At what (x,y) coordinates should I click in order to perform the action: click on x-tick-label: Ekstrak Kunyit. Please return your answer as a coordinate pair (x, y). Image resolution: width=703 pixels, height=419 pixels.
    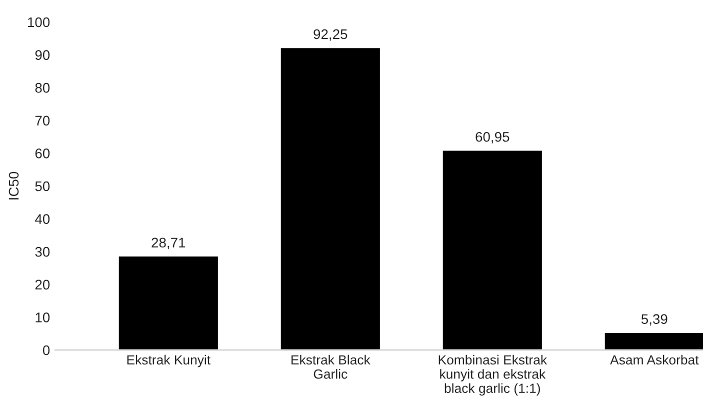
    Looking at the image, I should click on (168, 361).